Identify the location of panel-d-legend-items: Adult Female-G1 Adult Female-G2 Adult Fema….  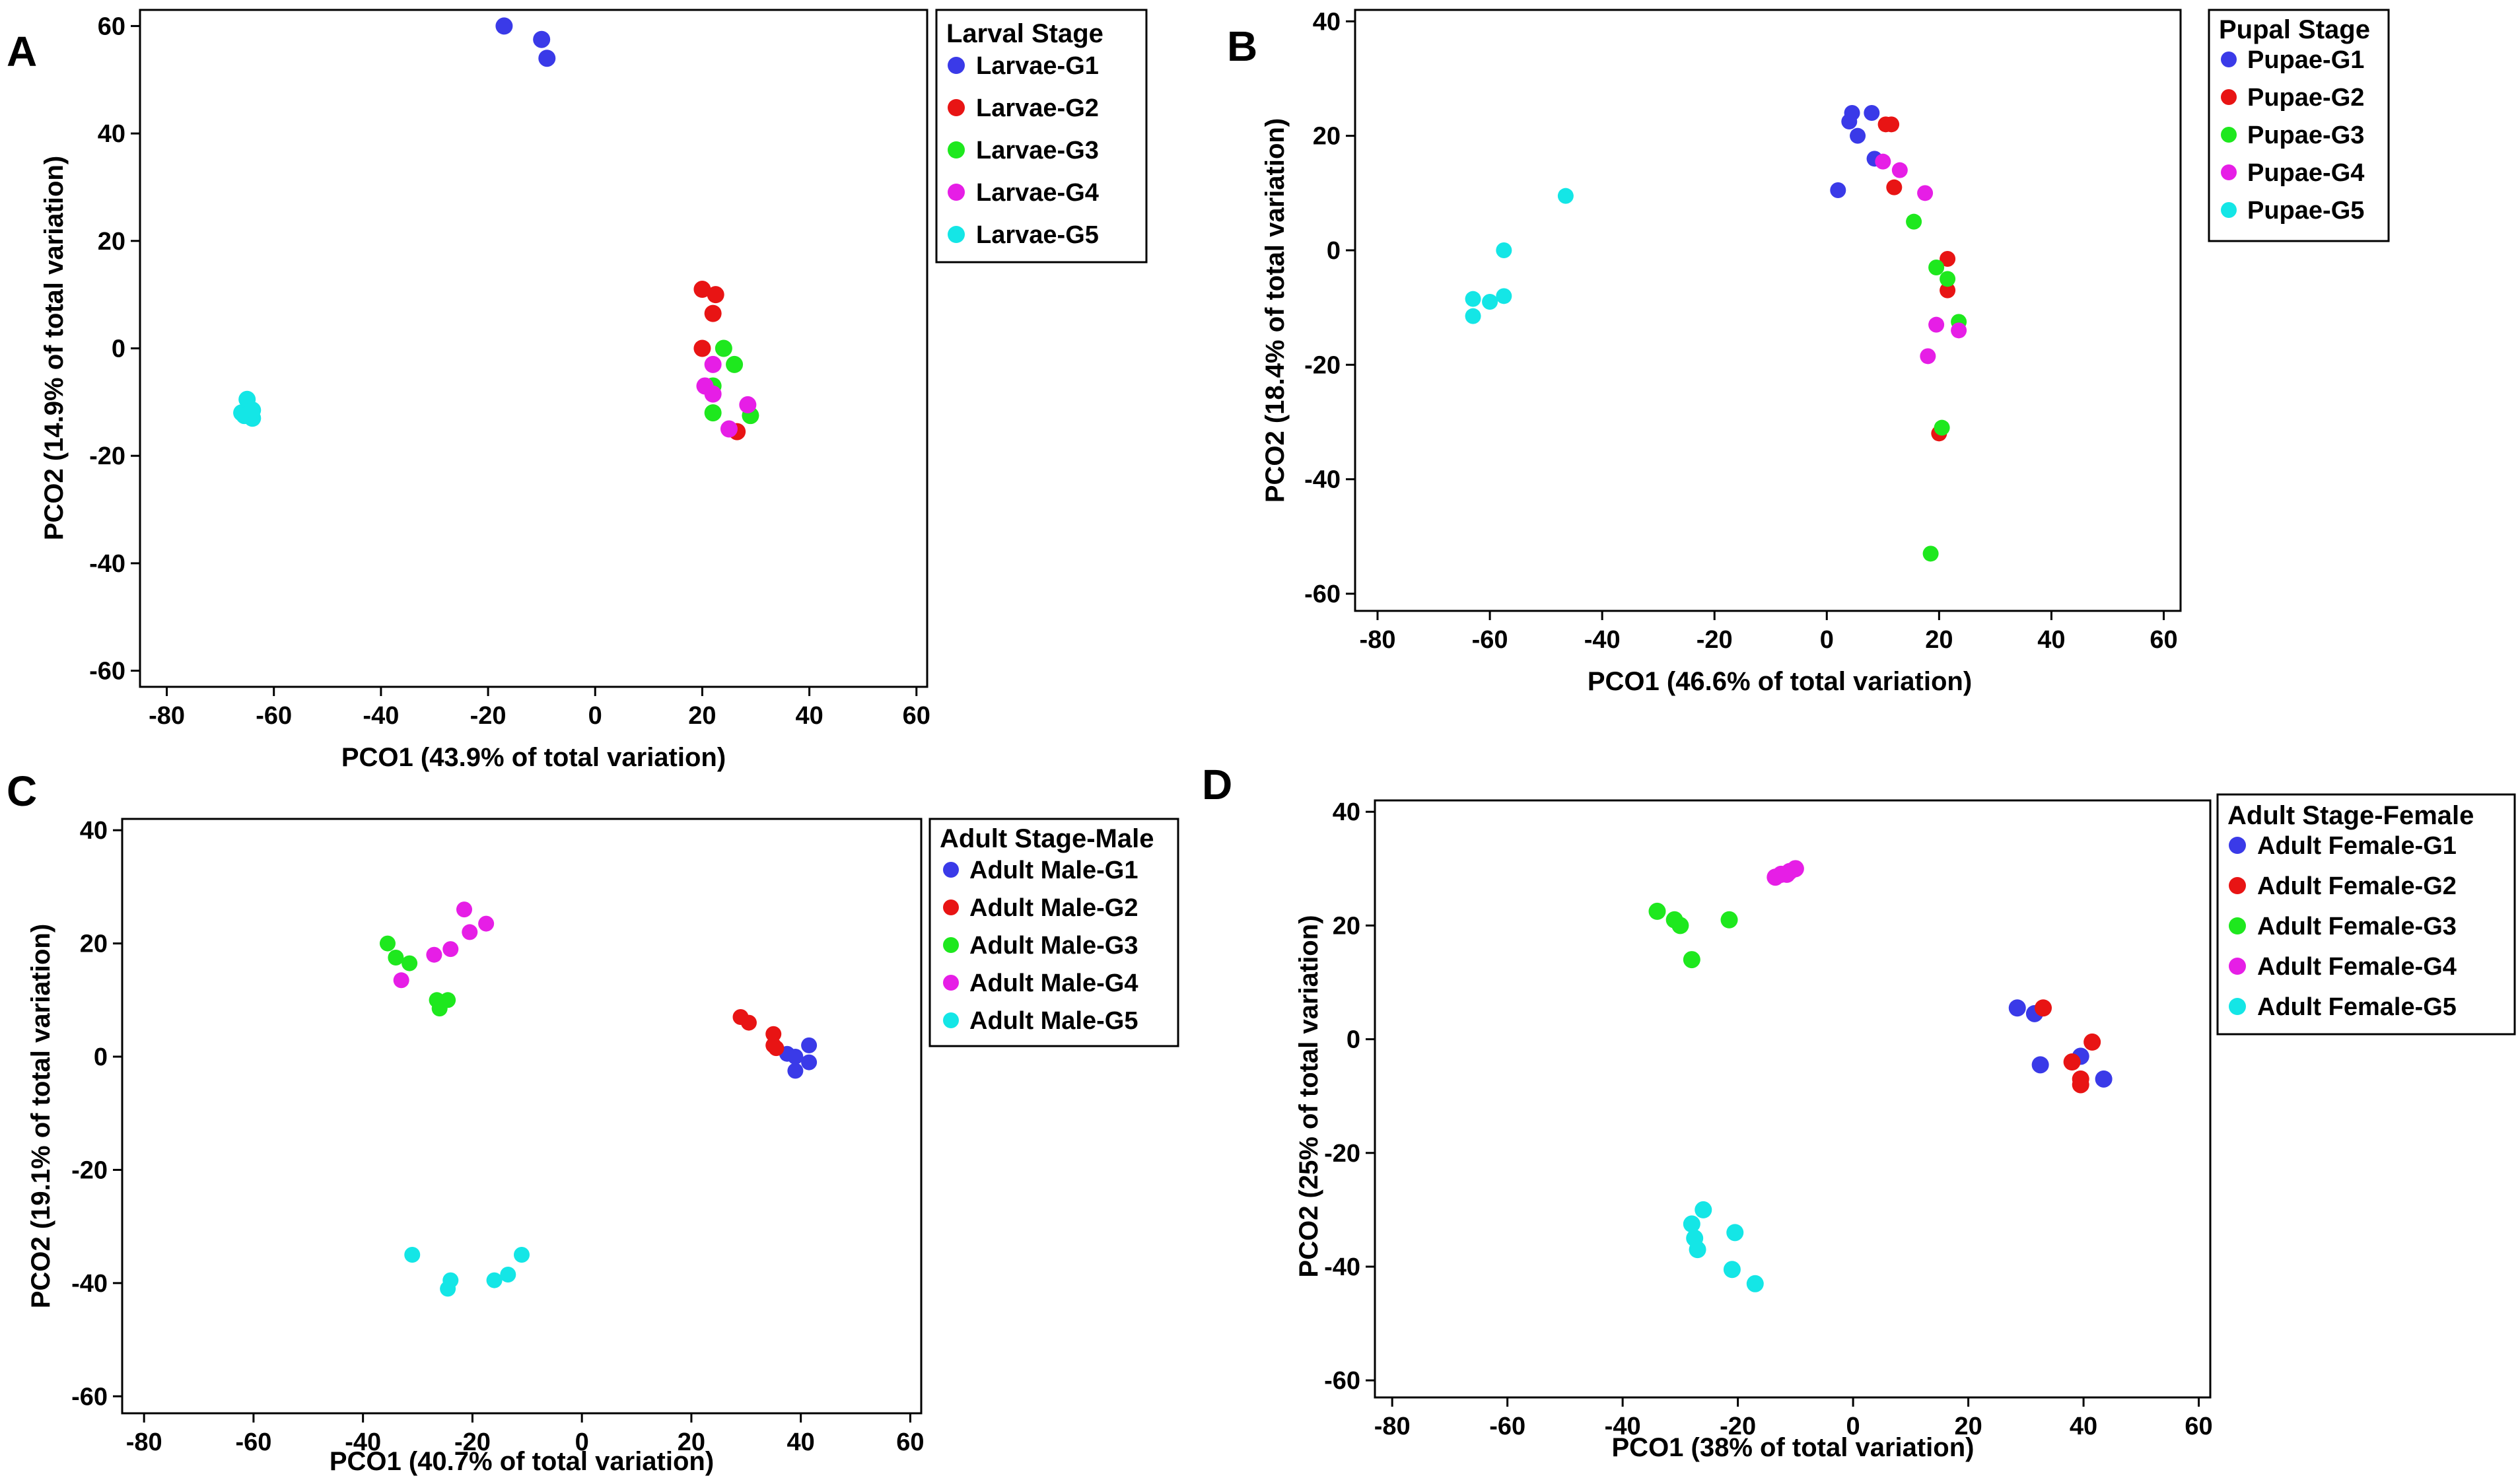
(2343, 927).